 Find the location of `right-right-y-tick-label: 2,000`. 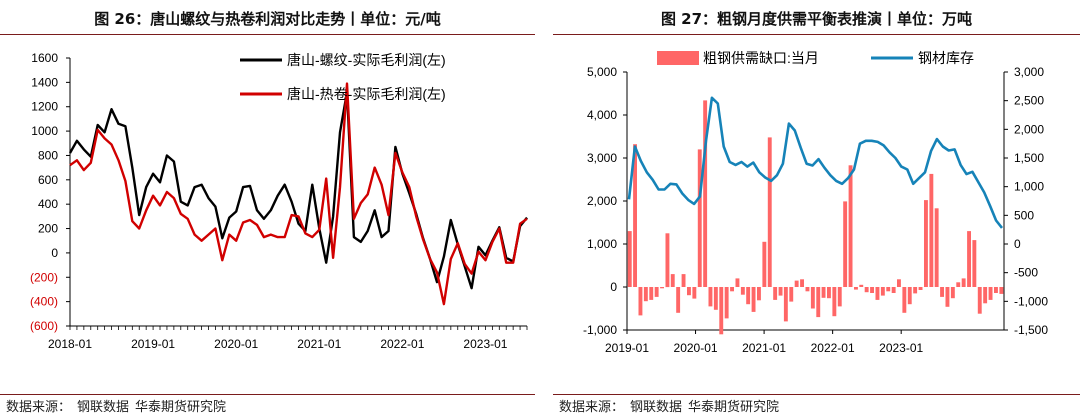

right-right-y-tick-label: 2,000 is located at coordinates (1029, 129).